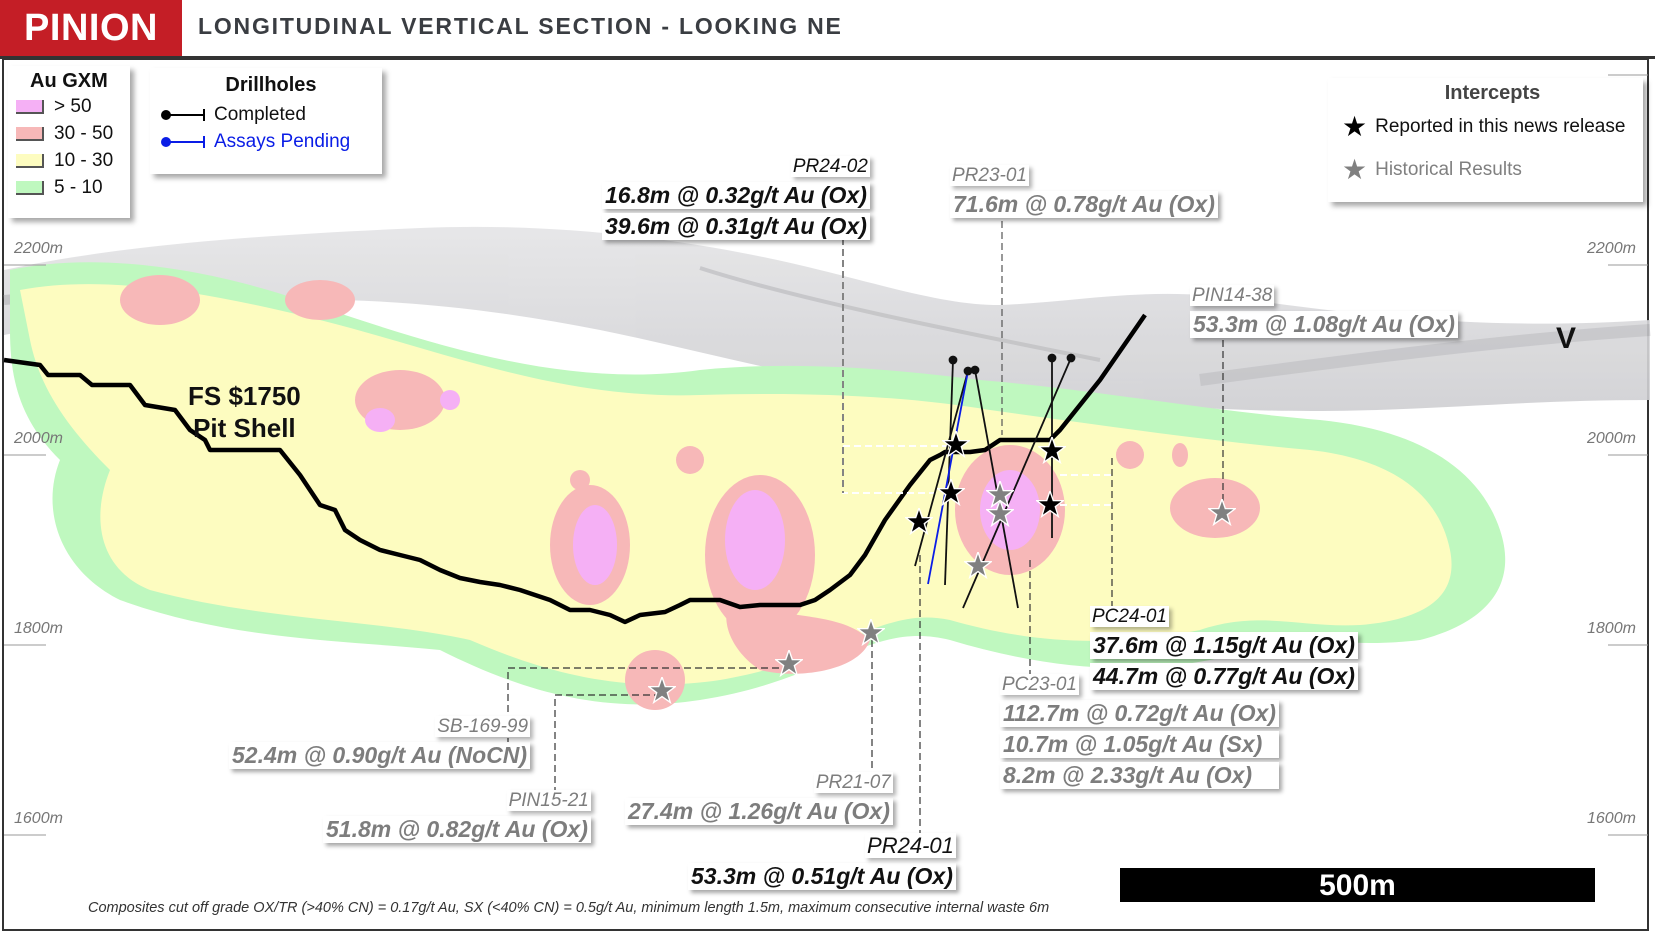  I want to click on legend-item: 30 - 50, so click(73, 133).